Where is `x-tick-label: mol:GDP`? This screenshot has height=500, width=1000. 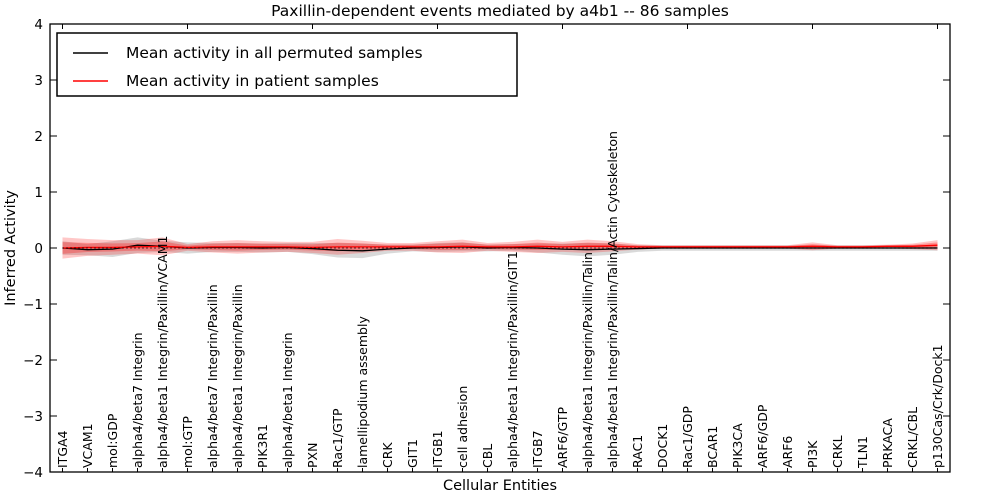
x-tick-label: mol:GDP is located at coordinates (112, 440).